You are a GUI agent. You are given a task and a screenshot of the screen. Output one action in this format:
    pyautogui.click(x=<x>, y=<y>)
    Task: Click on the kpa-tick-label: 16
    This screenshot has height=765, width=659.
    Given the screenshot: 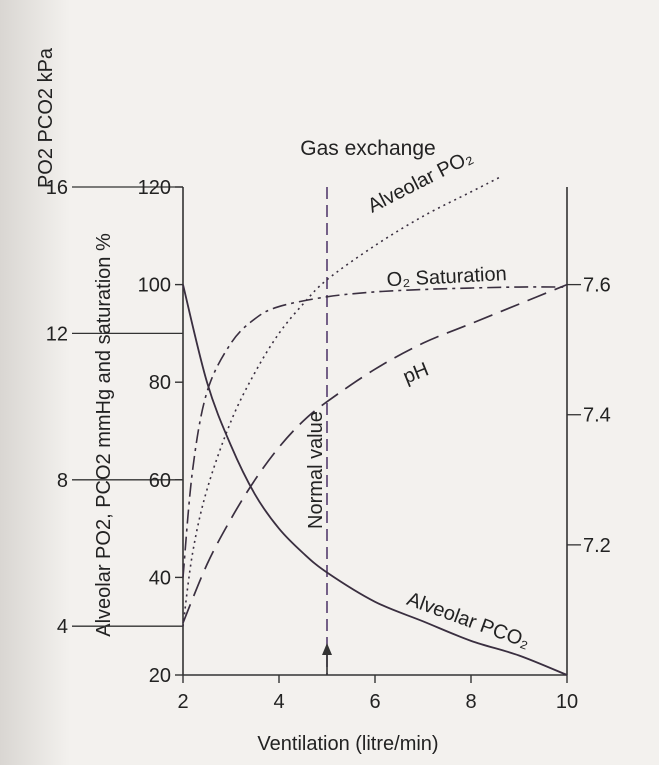 What is the action you would take?
    pyautogui.click(x=57, y=188)
    